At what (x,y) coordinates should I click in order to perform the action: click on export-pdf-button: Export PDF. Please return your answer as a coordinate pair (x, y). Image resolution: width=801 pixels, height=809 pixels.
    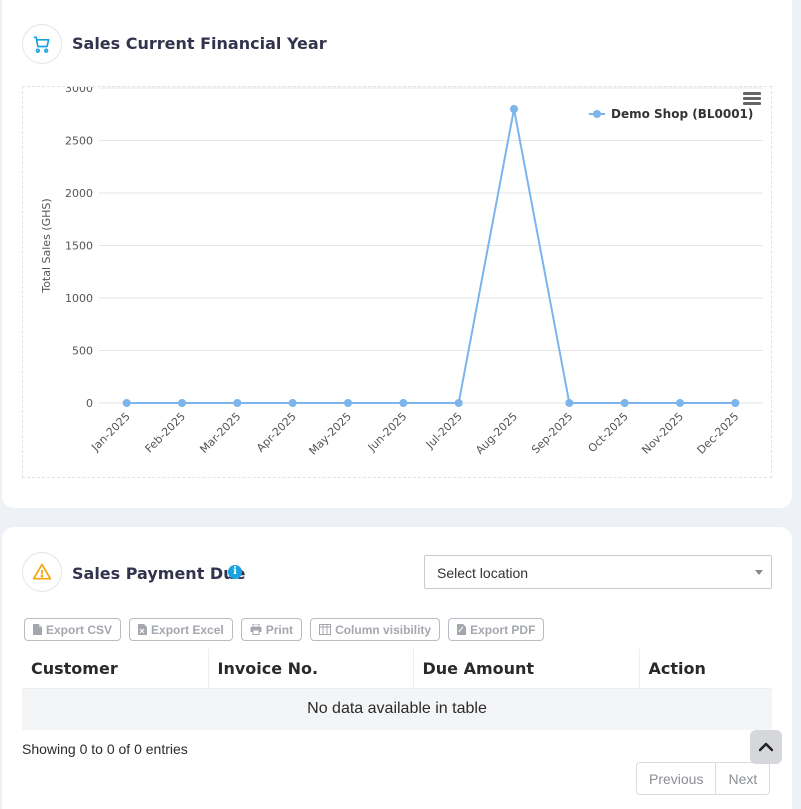
    Looking at the image, I should click on (496, 629).